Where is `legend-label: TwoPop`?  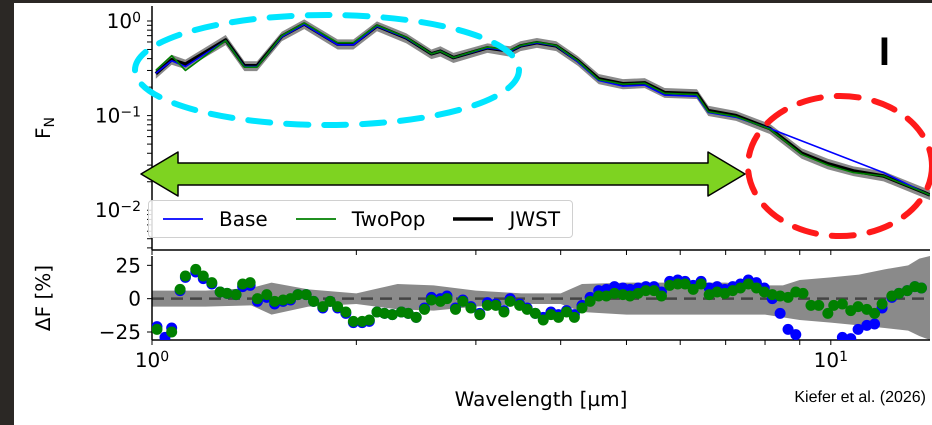 legend-label: TwoPop is located at coordinates (389, 219).